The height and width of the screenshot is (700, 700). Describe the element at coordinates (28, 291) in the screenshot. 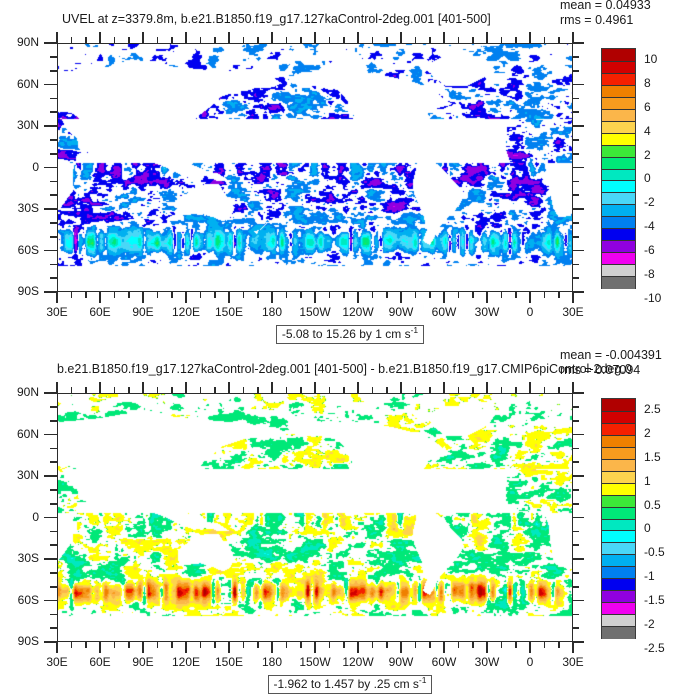

I see `y-axis-label: 90S` at that location.